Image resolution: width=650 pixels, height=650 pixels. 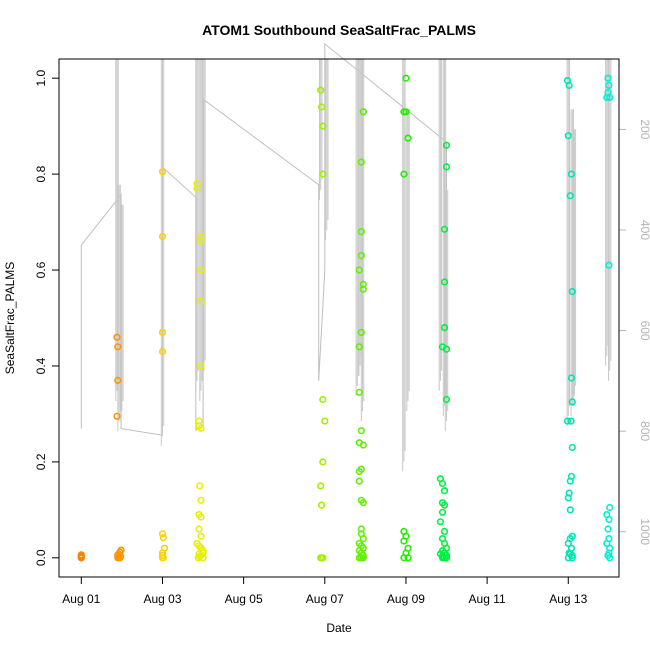 I want to click on y2-tick-label: 400, so click(x=644, y=230).